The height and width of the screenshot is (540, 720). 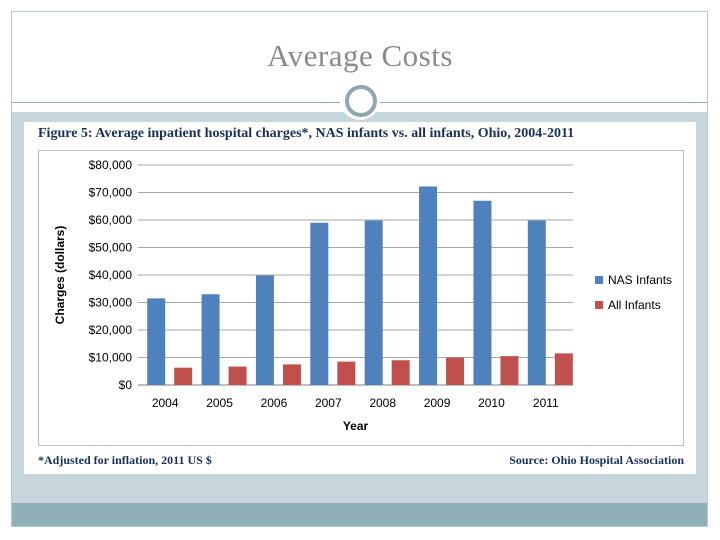 What do you see at coordinates (126, 385) in the screenshot?
I see `y-tick-label: $0` at bounding box center [126, 385].